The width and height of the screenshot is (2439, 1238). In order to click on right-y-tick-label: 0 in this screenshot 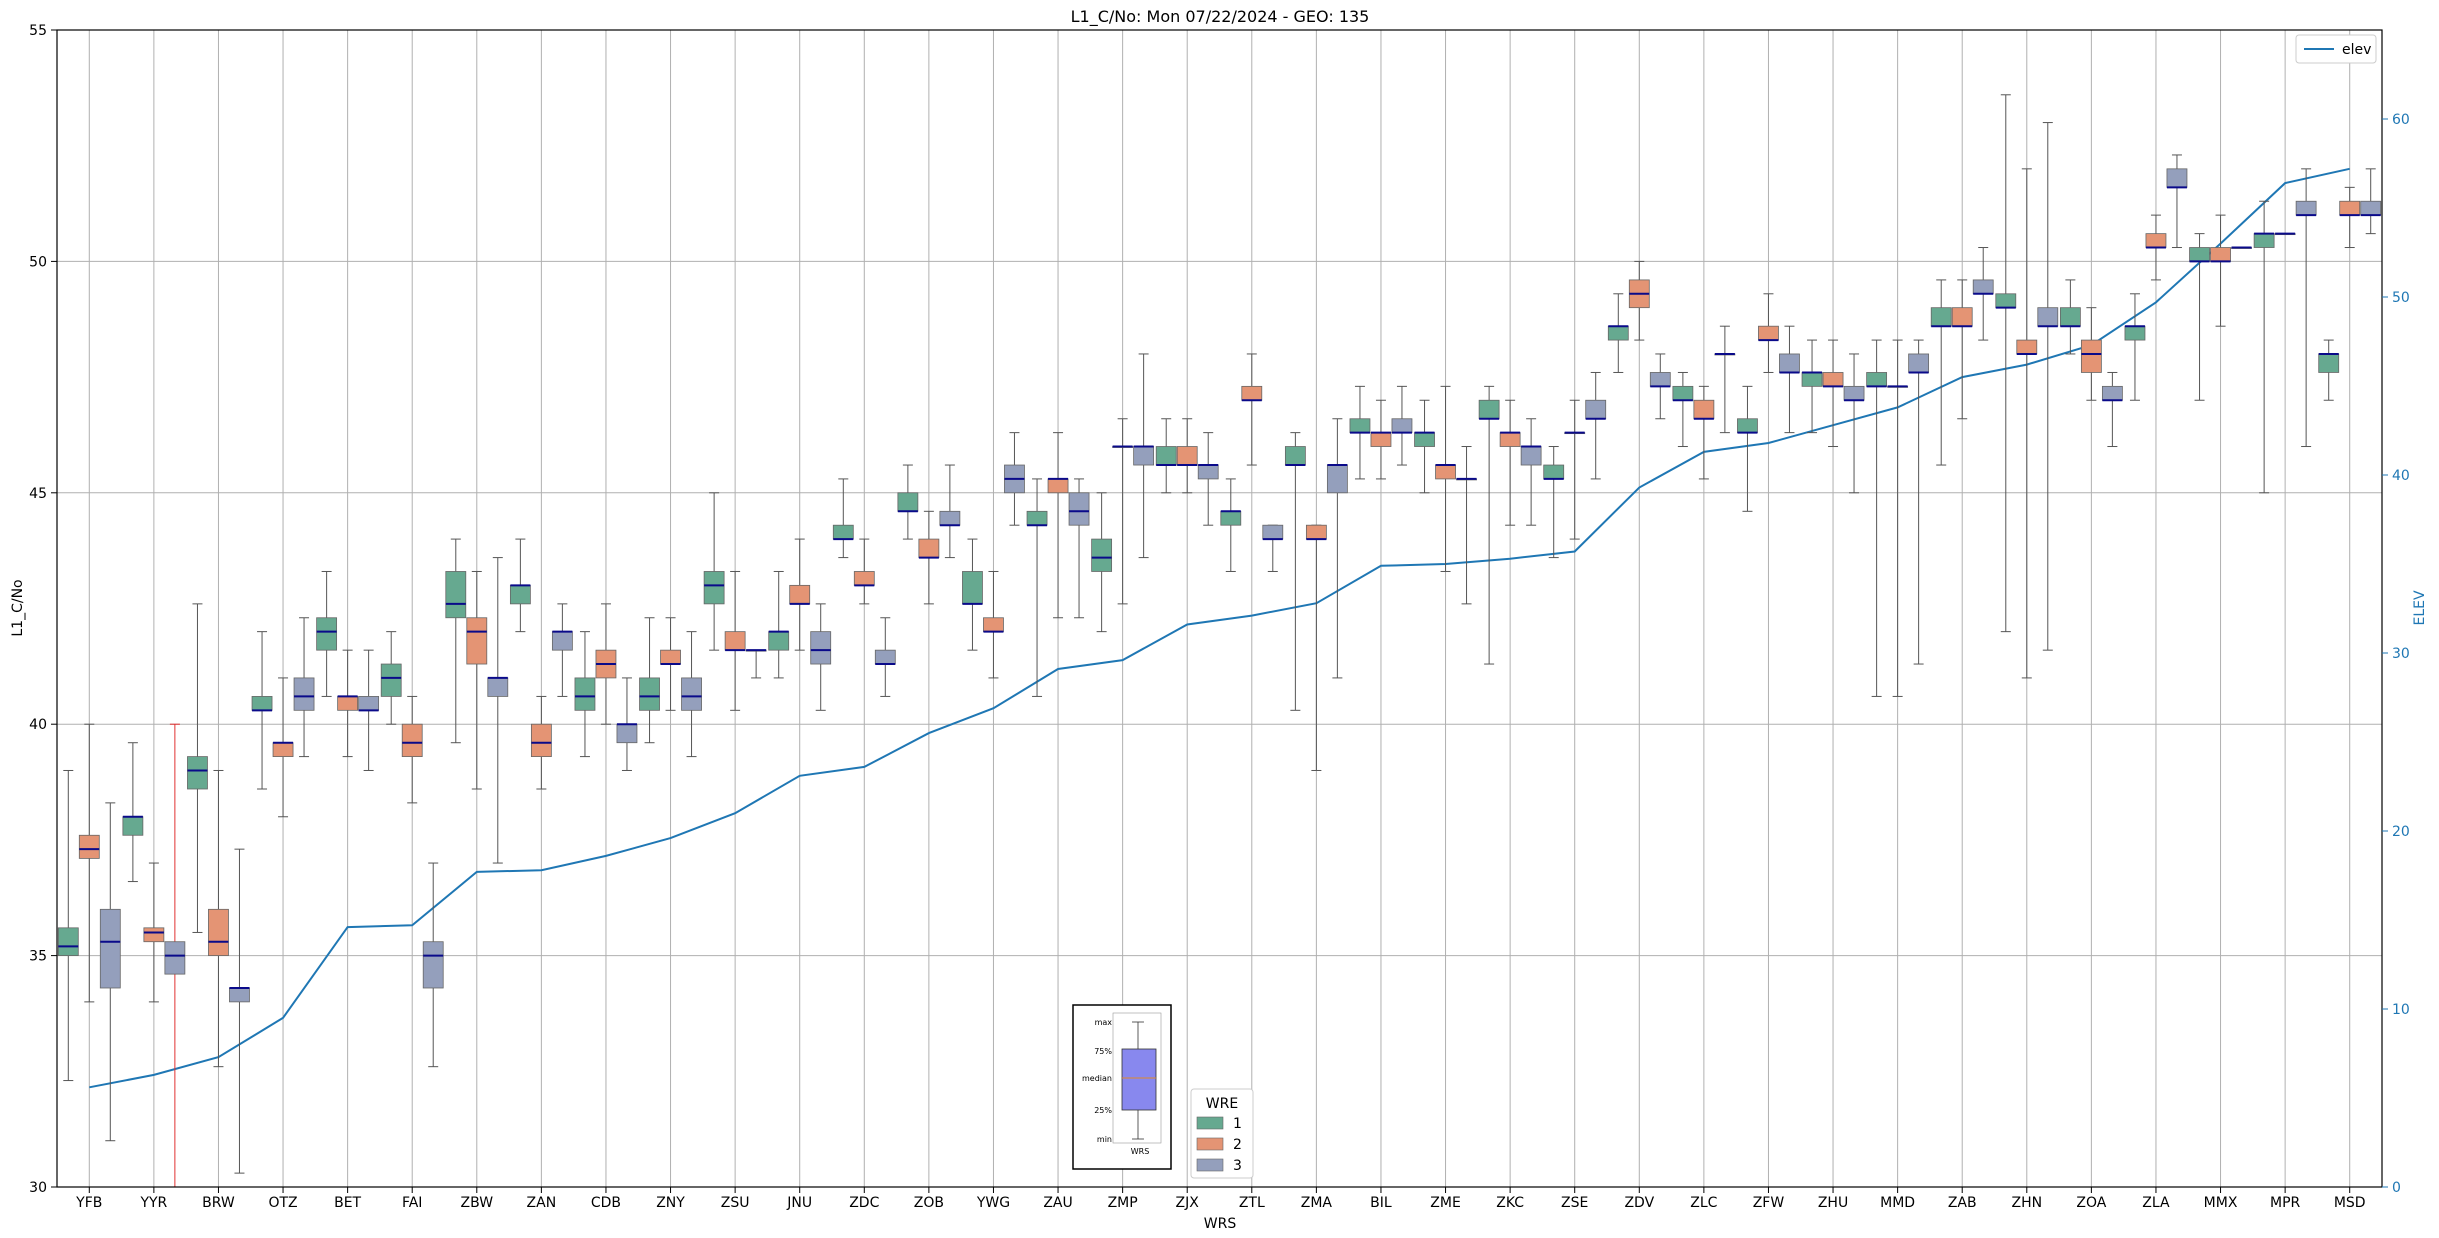, I will do `click(2396, 1188)`.